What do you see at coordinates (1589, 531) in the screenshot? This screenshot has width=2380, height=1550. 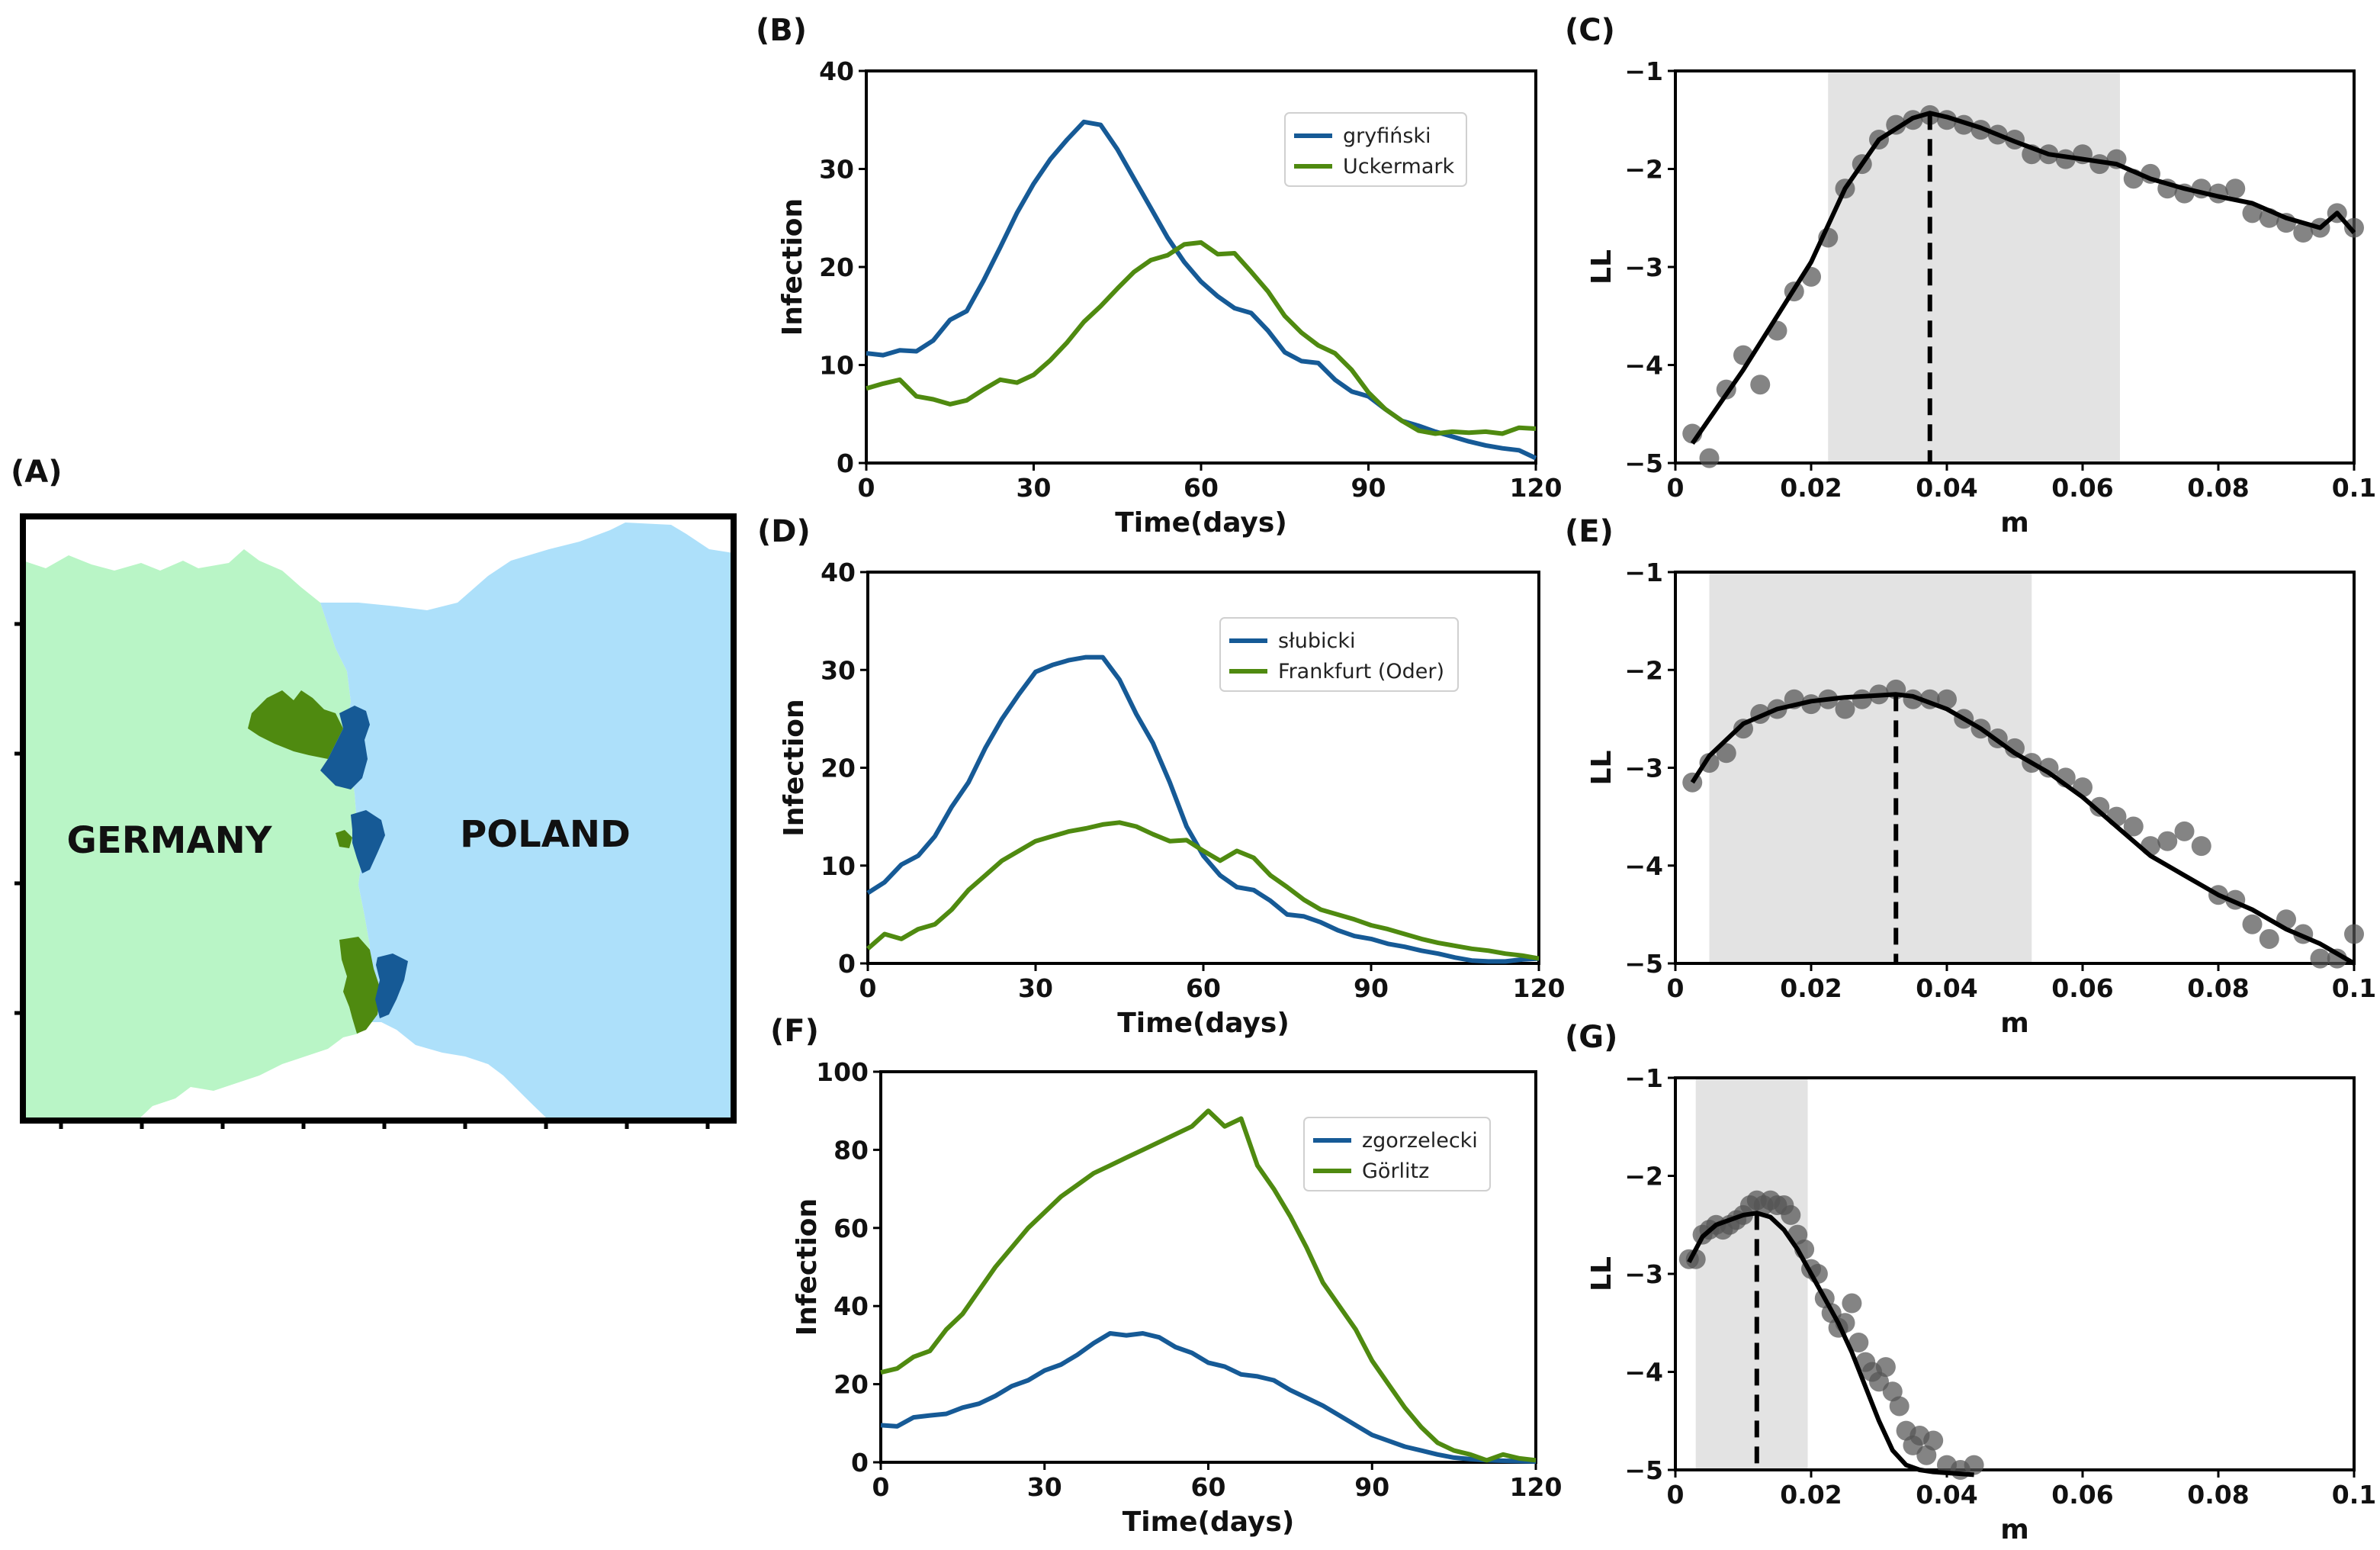 I see `panel-label-e: (E)` at bounding box center [1589, 531].